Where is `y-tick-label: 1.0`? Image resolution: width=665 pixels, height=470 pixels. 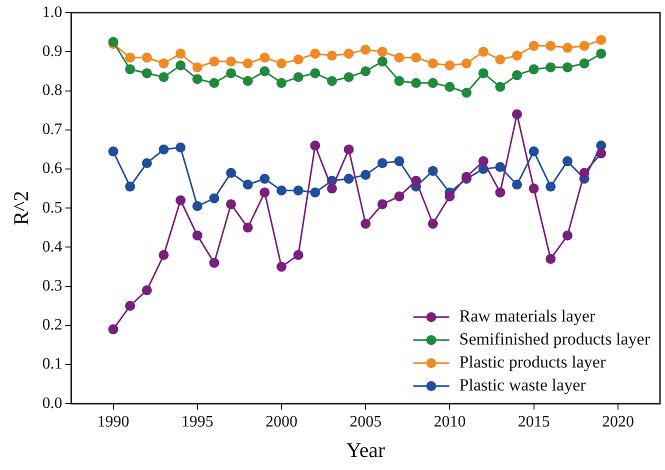 y-tick-label: 1.0 is located at coordinates (52, 12).